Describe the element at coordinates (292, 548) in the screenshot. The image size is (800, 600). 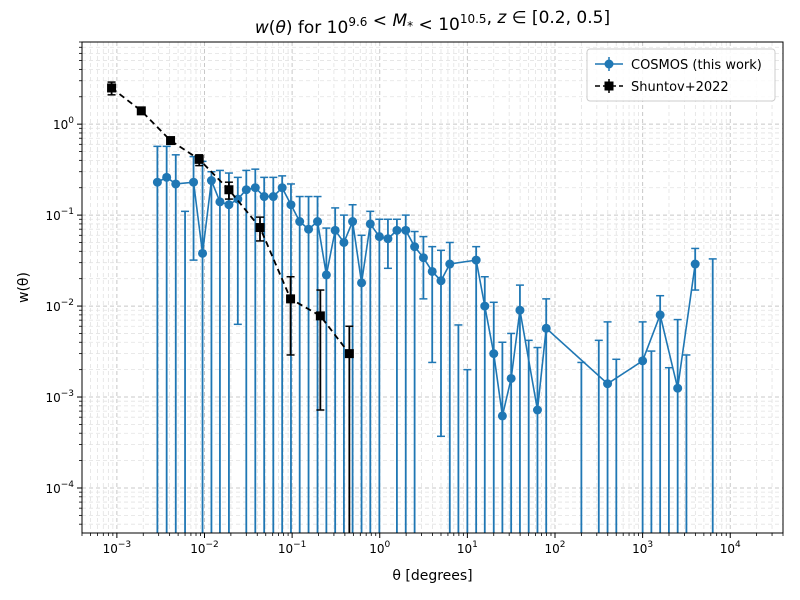
I see `x-tick-label: 10⁻¹` at that location.